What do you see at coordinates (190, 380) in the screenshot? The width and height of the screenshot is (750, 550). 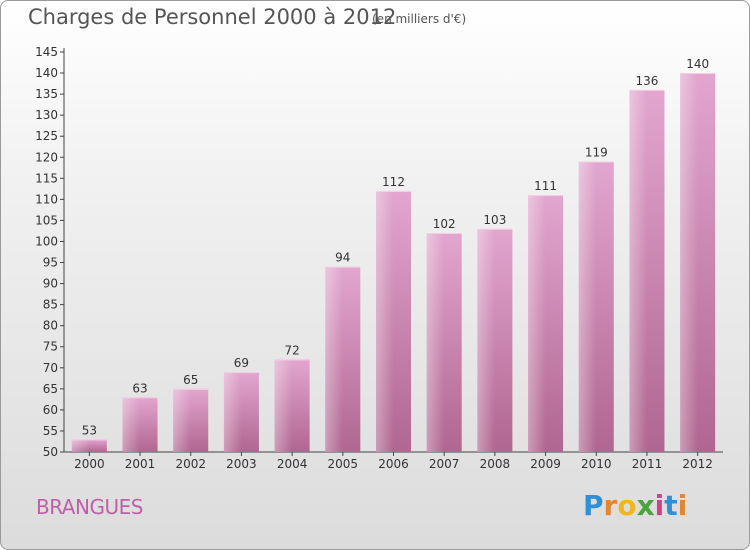 I see `data-label: 65` at bounding box center [190, 380].